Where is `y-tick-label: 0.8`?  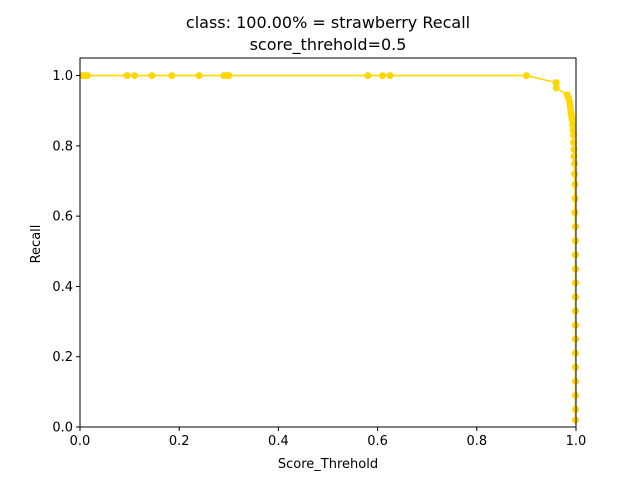 y-tick-label: 0.8 is located at coordinates (62, 146).